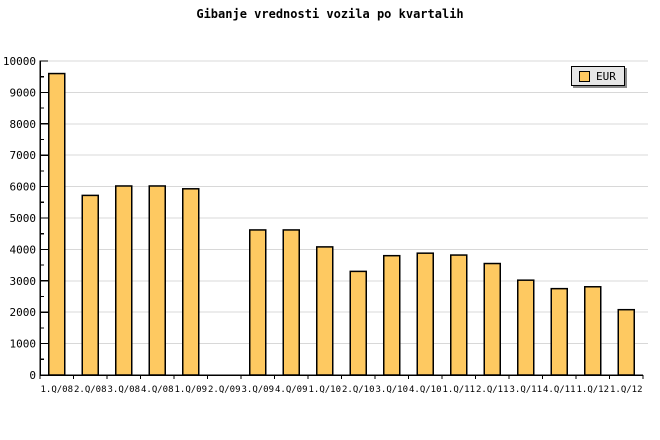 This screenshot has width=660, height=440. Describe the element at coordinates (525, 390) in the screenshot. I see `x-tick-label: 3.Q/11` at that location.